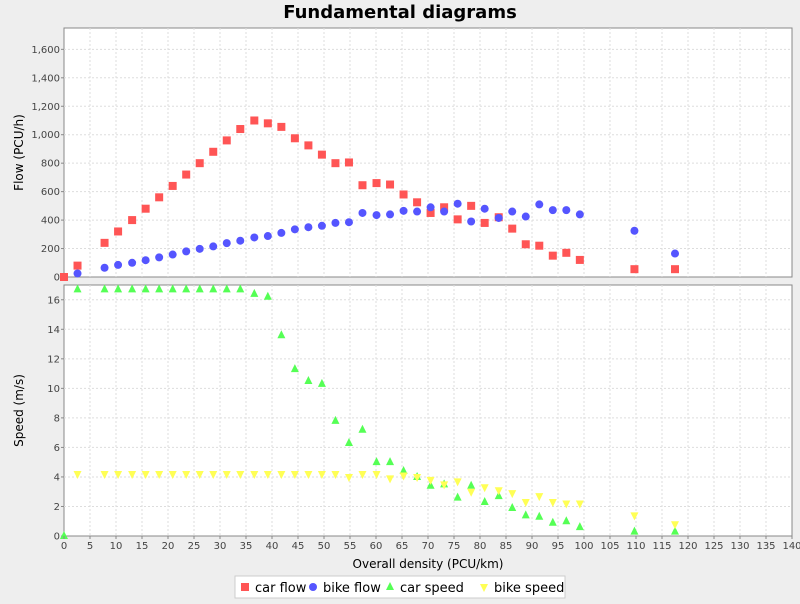  What do you see at coordinates (713, 546) in the screenshot?
I see `x-tick-label: 125` at bounding box center [713, 546].